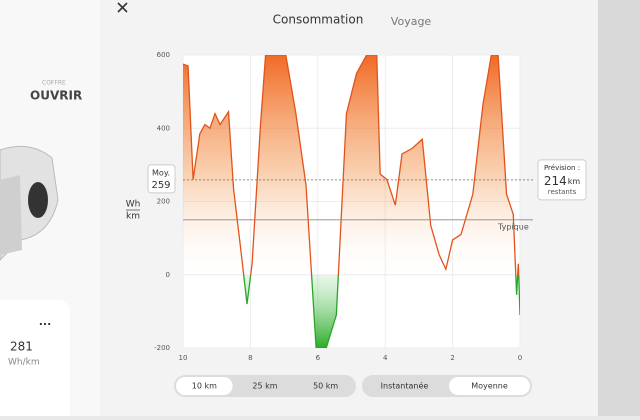 The image size is (640, 420). What do you see at coordinates (250, 358) in the screenshot?
I see `x-tick-label: 8` at bounding box center [250, 358].